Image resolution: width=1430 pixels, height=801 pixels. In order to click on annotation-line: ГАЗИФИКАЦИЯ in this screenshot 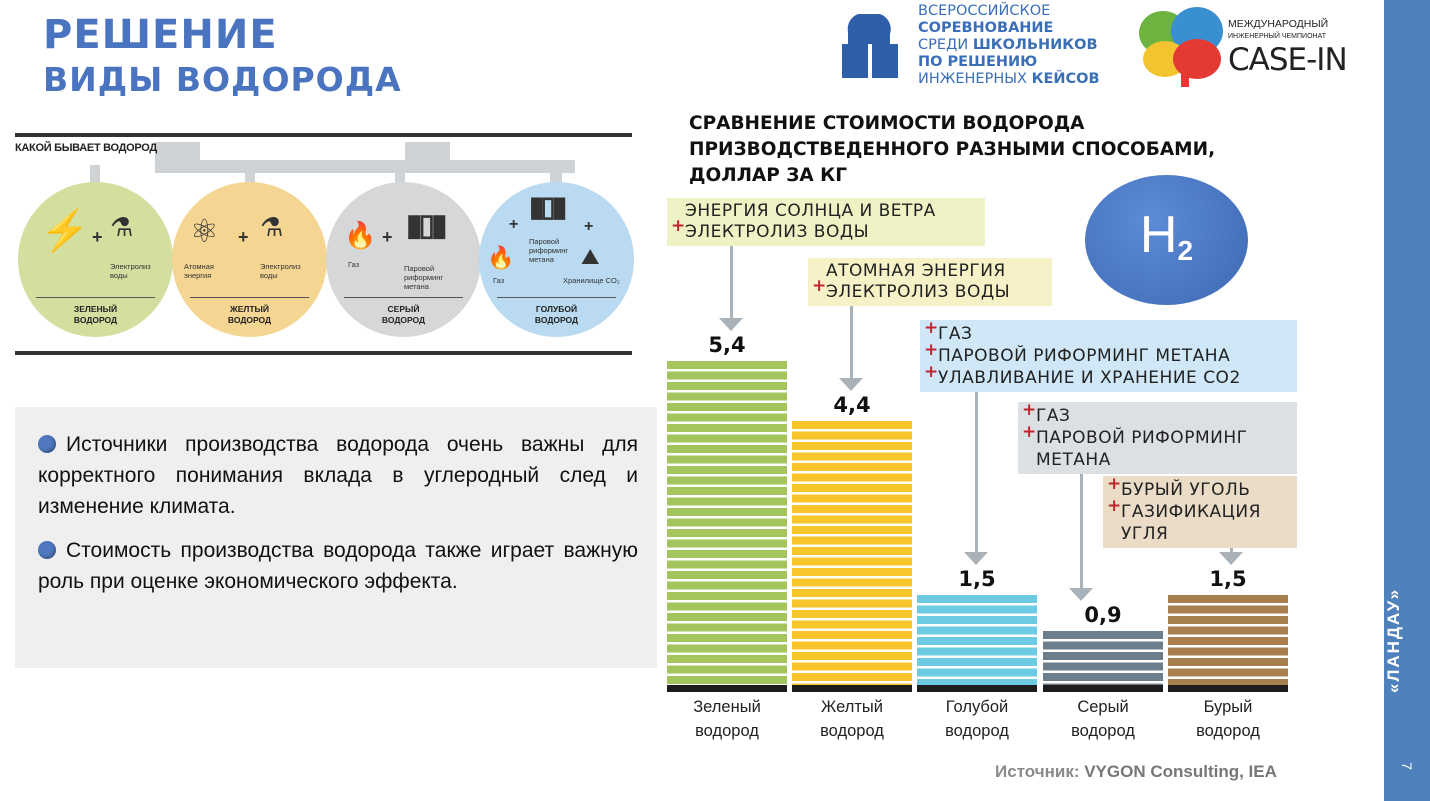, I will do `click(1198, 509)`.